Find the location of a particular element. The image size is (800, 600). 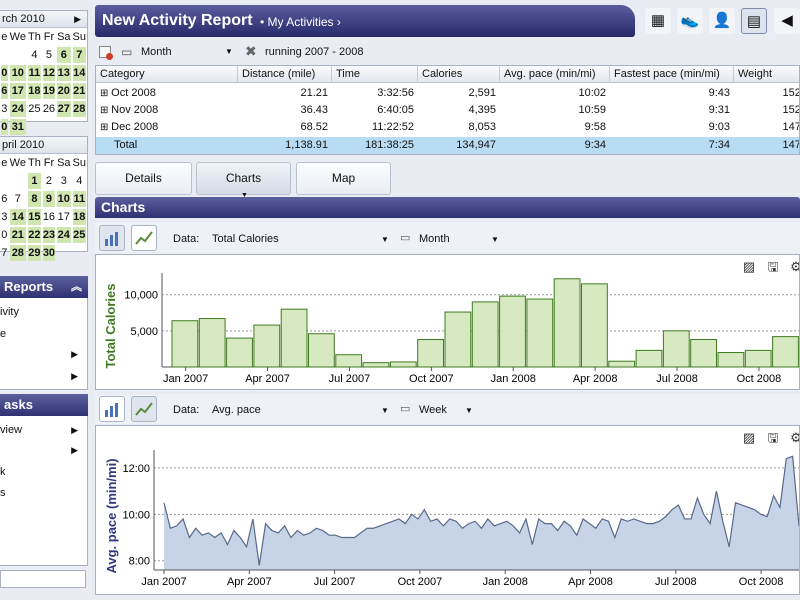

tasks-item-3: k is located at coordinates (44, 472).